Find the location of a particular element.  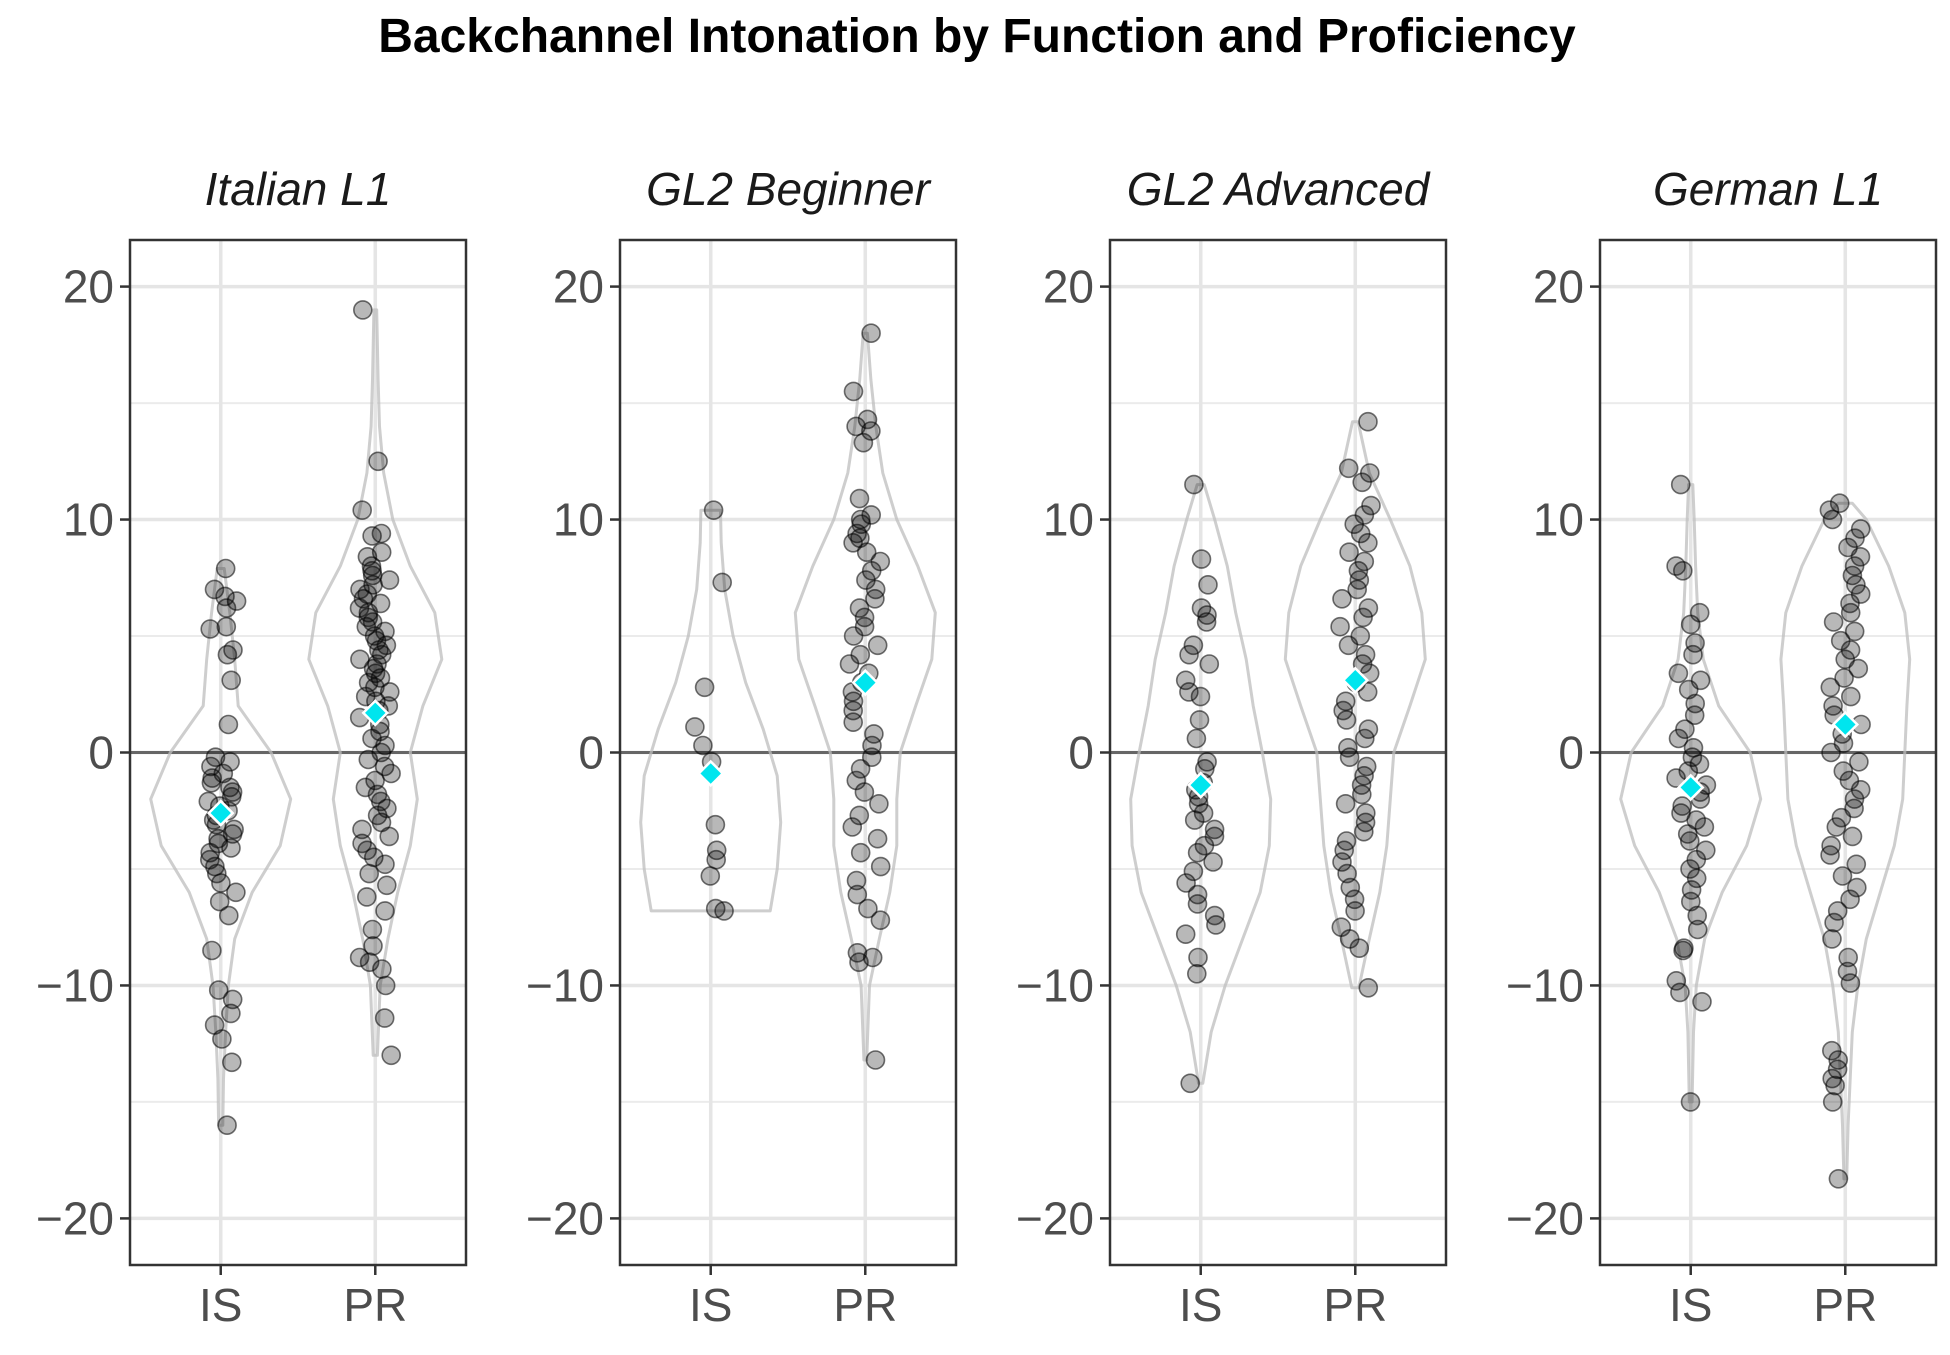

panel-label: Italian L1 is located at coordinates (298, 189).